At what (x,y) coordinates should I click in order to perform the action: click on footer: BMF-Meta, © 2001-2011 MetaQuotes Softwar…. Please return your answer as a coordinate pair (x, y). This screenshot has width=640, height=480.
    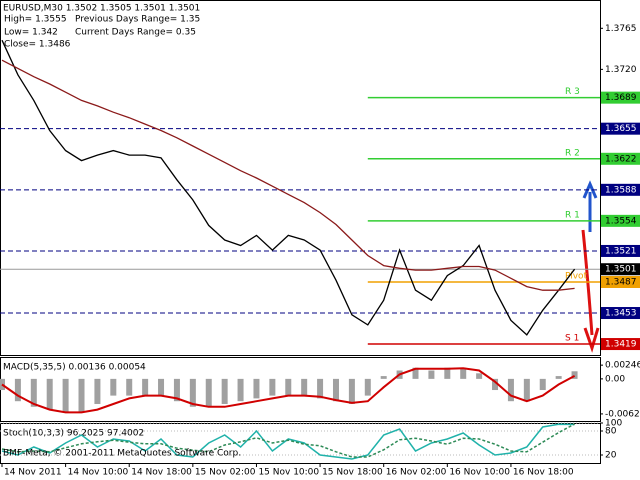
    Looking at the image, I should click on (122, 454).